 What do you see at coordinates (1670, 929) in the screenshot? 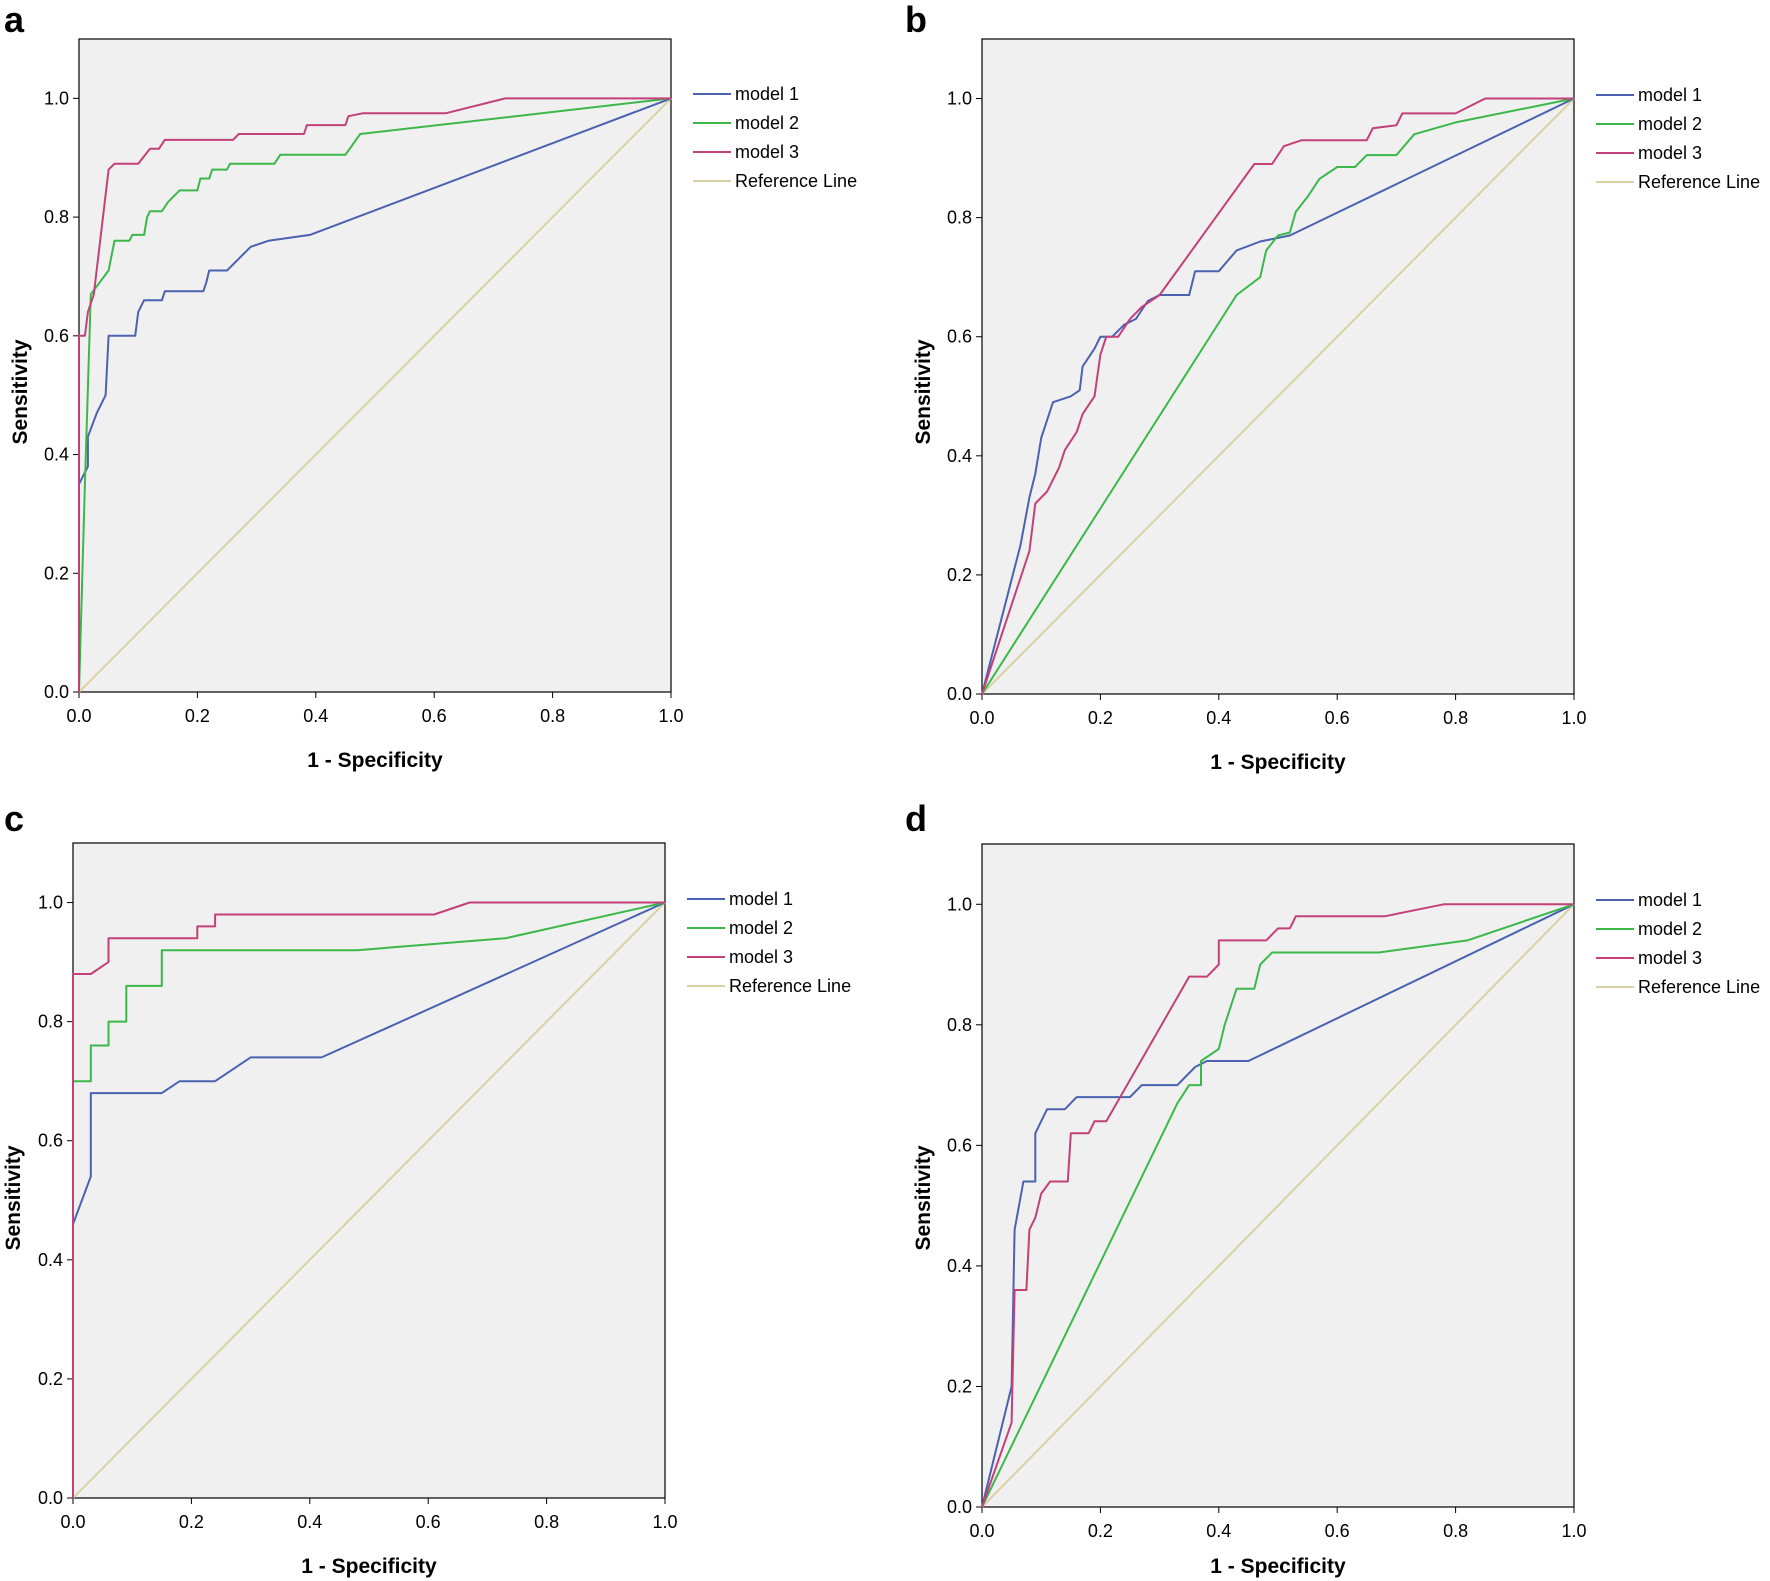
I see `legend-label-d-model-2: model 2` at bounding box center [1670, 929].